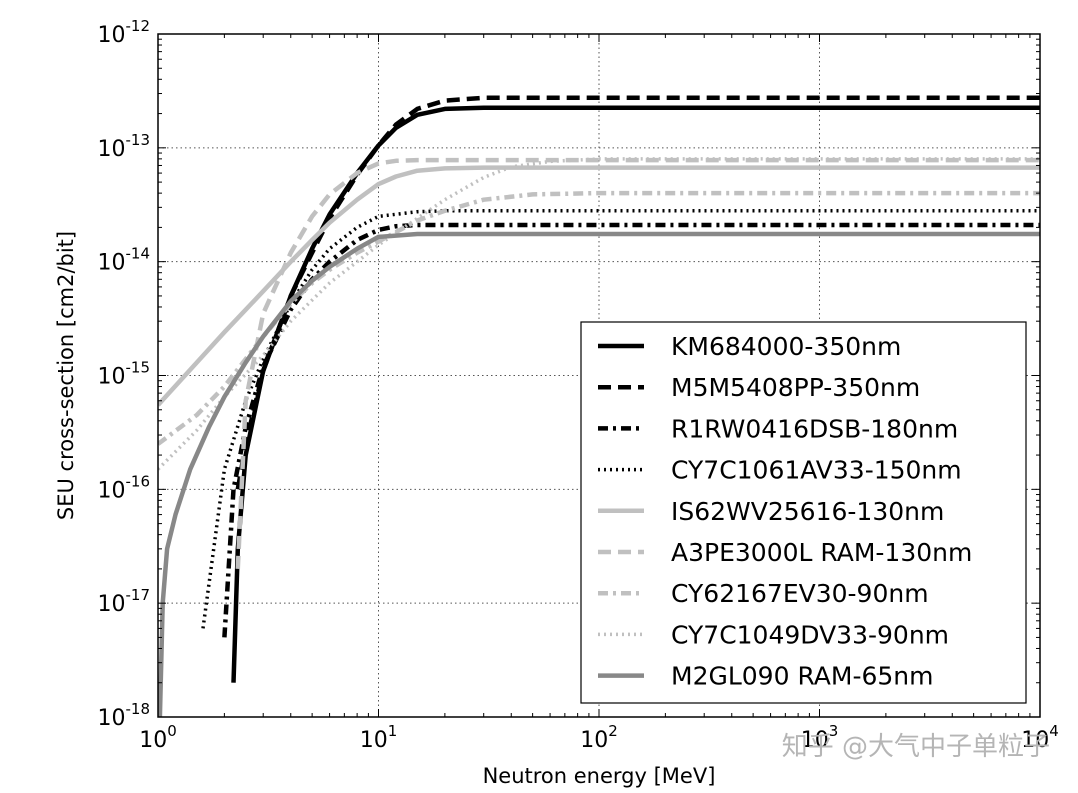 The image size is (1078, 793). Describe the element at coordinates (66, 375) in the screenshot. I see `y-axis-title: SEU cross-section [cm2/bit]` at that location.